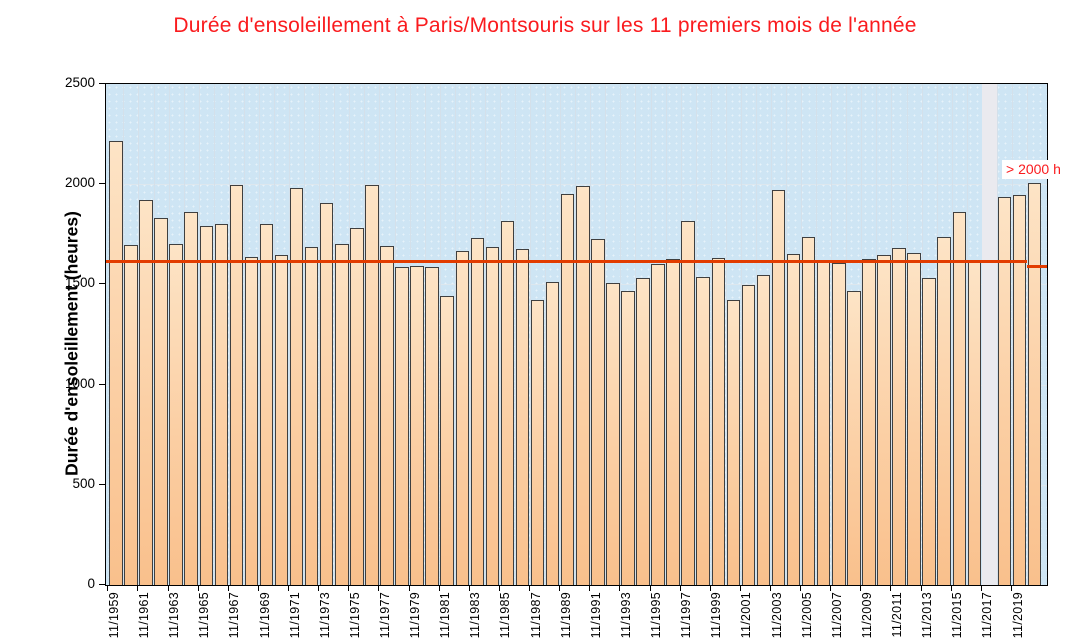  Describe the element at coordinates (161, 401) in the screenshot. I see `bar-1962` at that location.